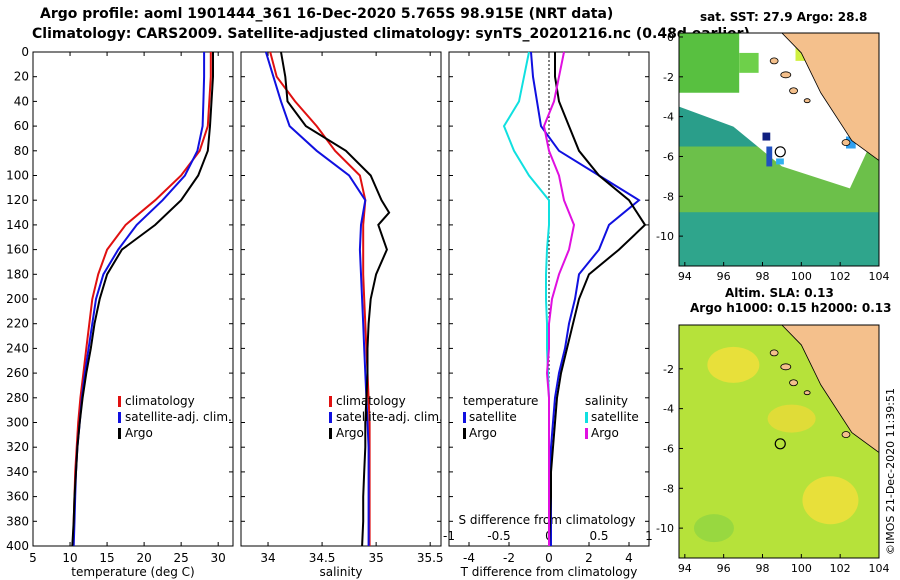  I want to click on salinity-climatology-line, so click(320, 298).